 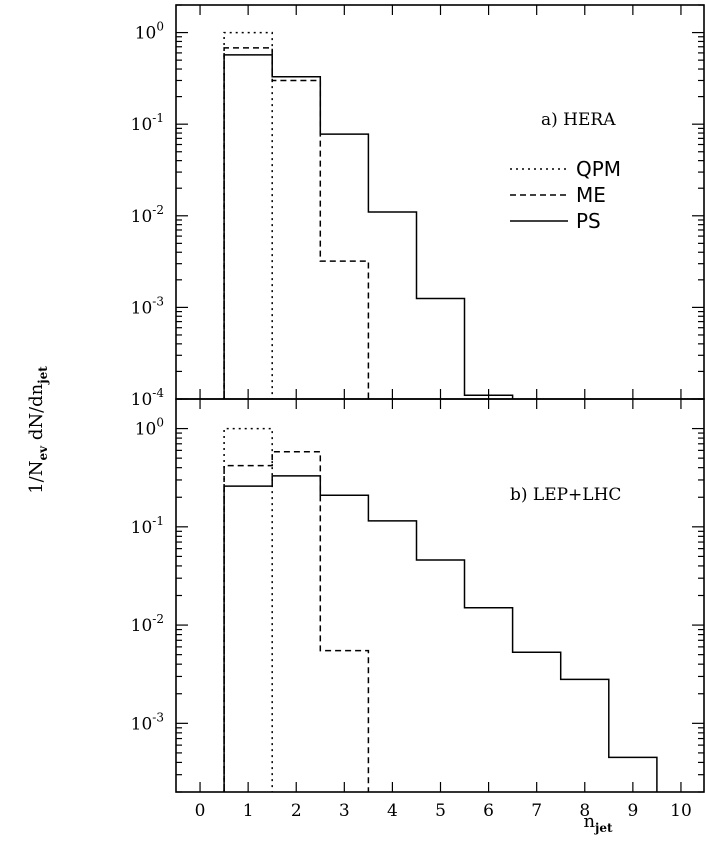 What do you see at coordinates (148, 398) in the screenshot?
I see `y-tick-label: 10⁻⁴` at bounding box center [148, 398].